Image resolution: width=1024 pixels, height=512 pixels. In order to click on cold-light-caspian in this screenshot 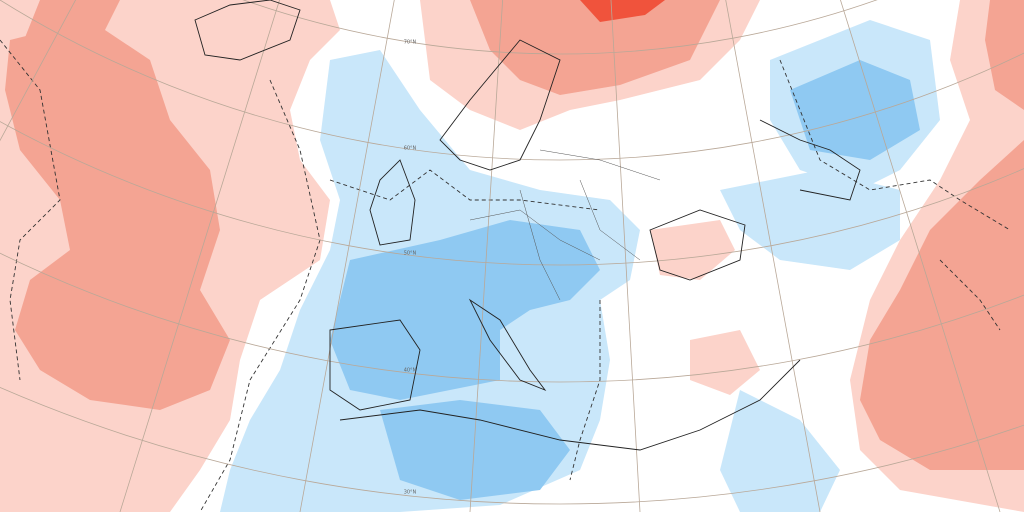, I will do `click(810, 220)`.